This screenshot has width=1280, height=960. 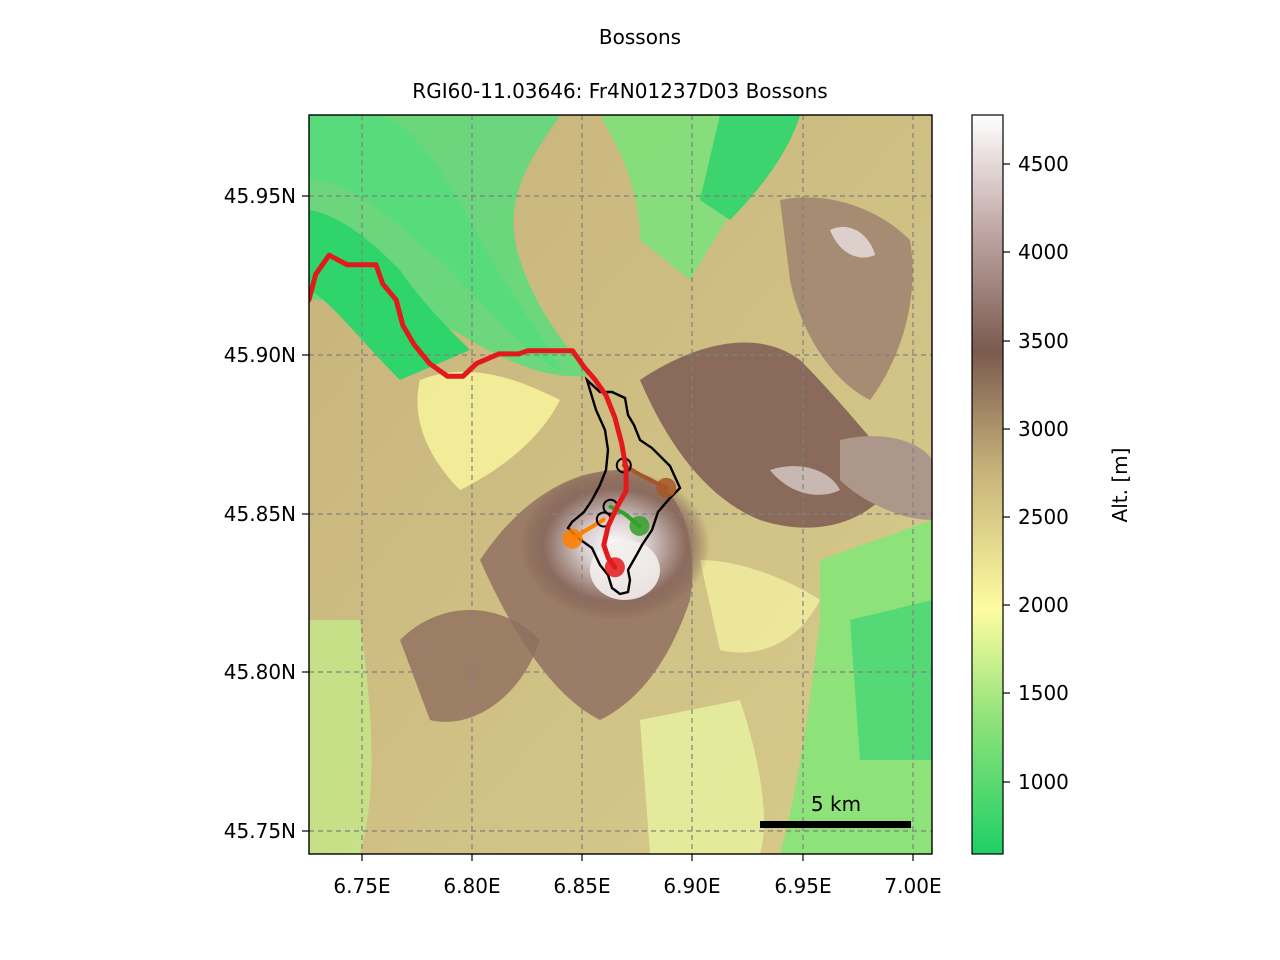 I want to click on x-axis: 6.75E 6.80E 6.85E 6.90E 6.95E 7.00E, so click(x=637, y=876).